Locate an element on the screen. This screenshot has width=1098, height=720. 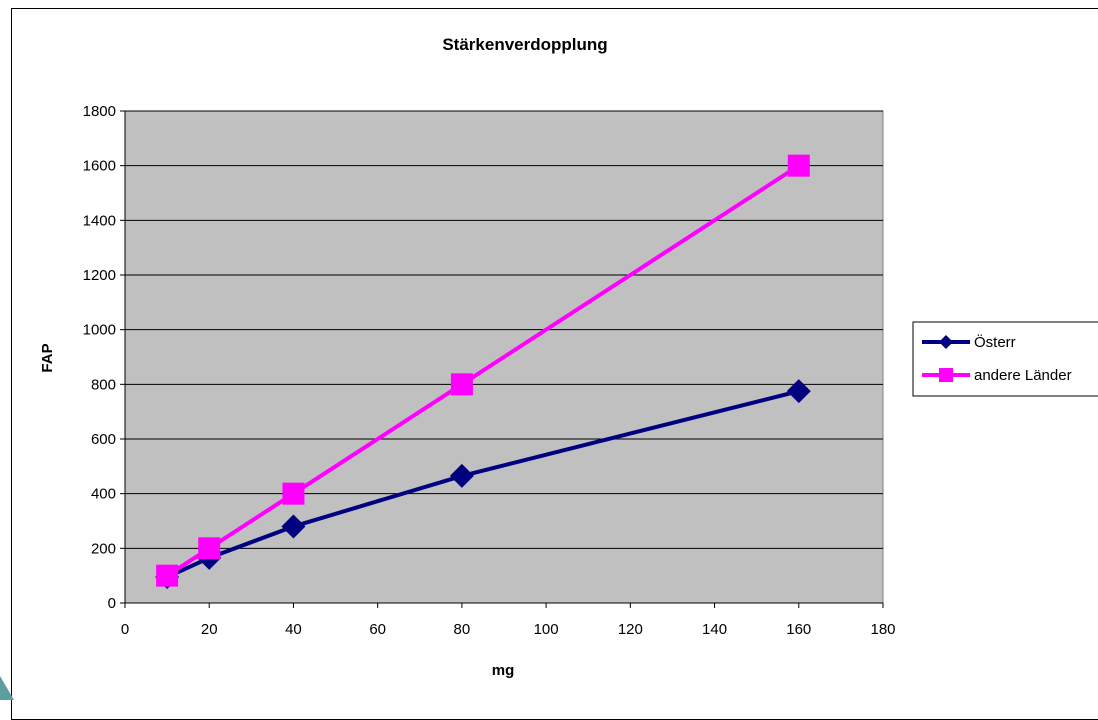
legend-item: andere Länder is located at coordinates (997, 375).